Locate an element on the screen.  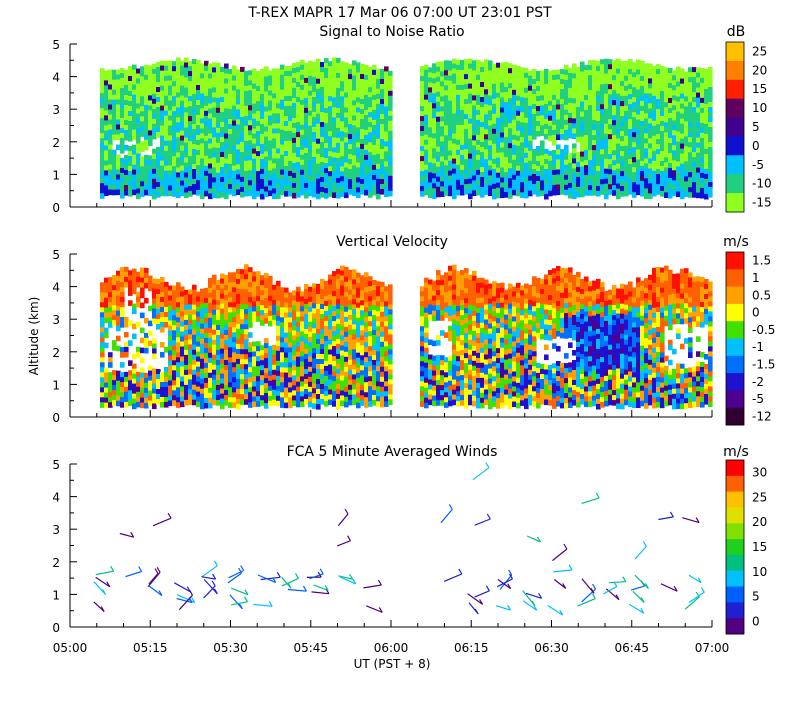
x-tick-label: 05:15 is located at coordinates (150, 648).